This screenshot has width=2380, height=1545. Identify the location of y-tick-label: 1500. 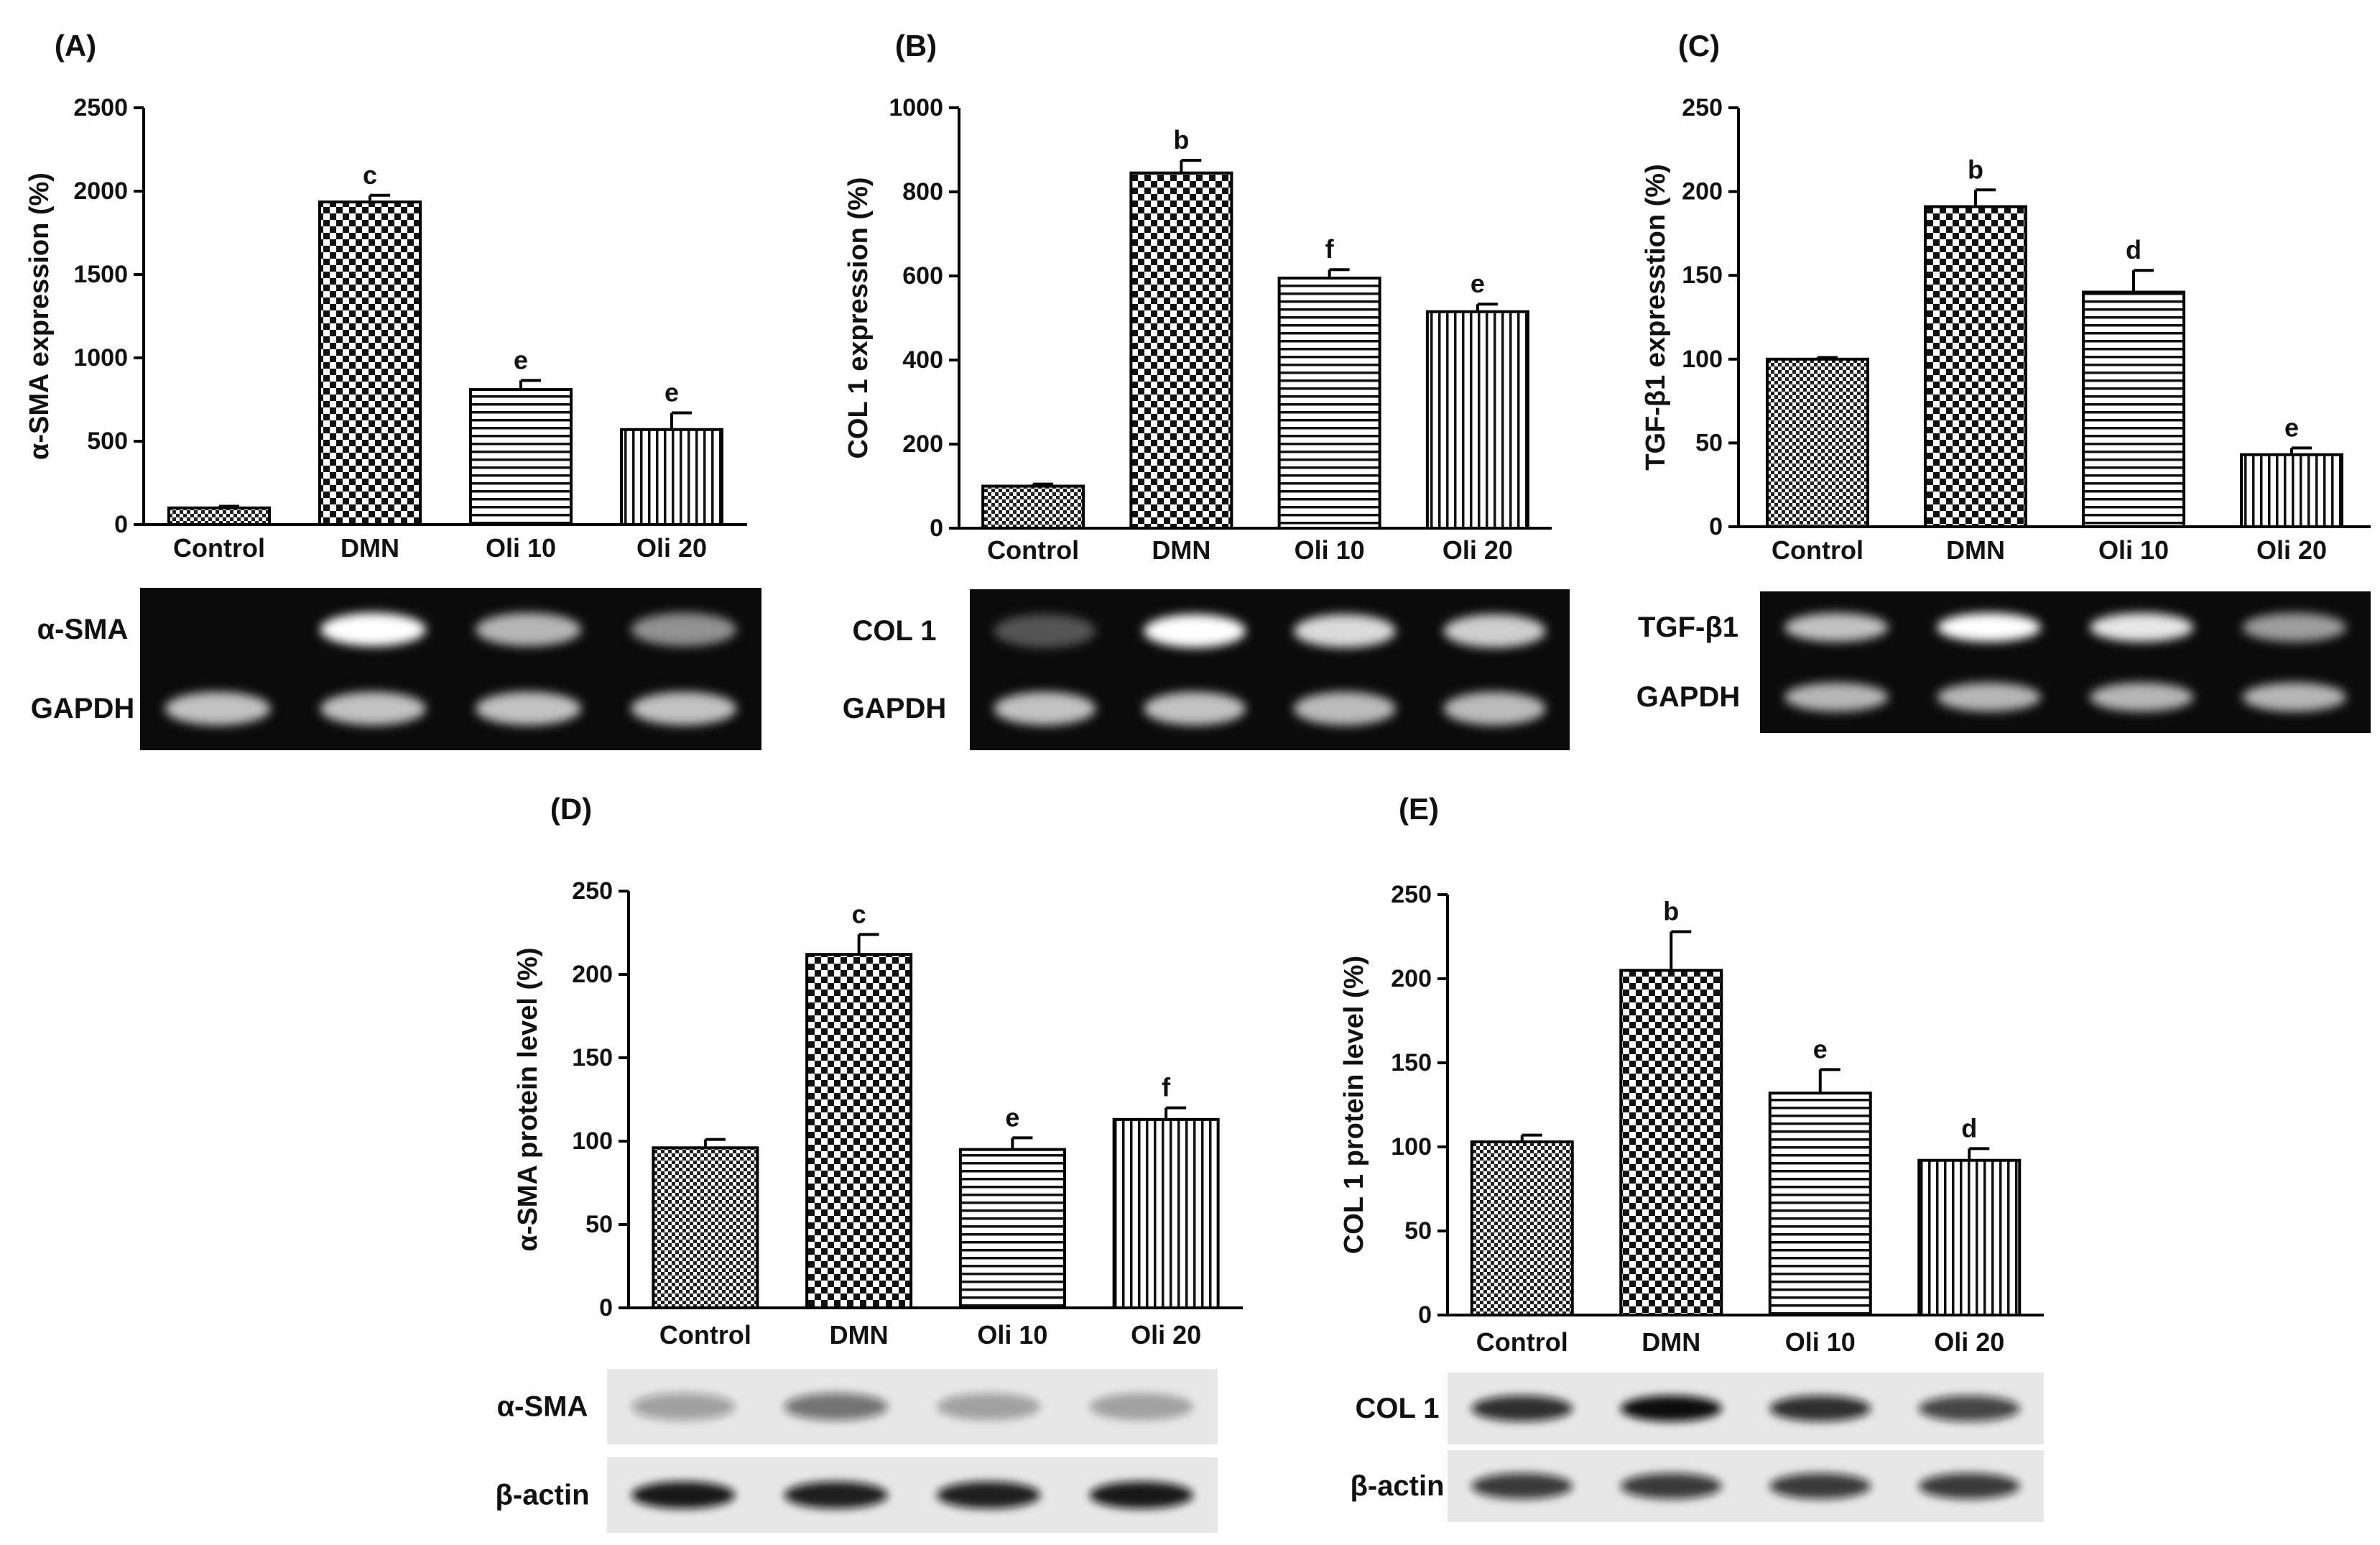
(100, 274).